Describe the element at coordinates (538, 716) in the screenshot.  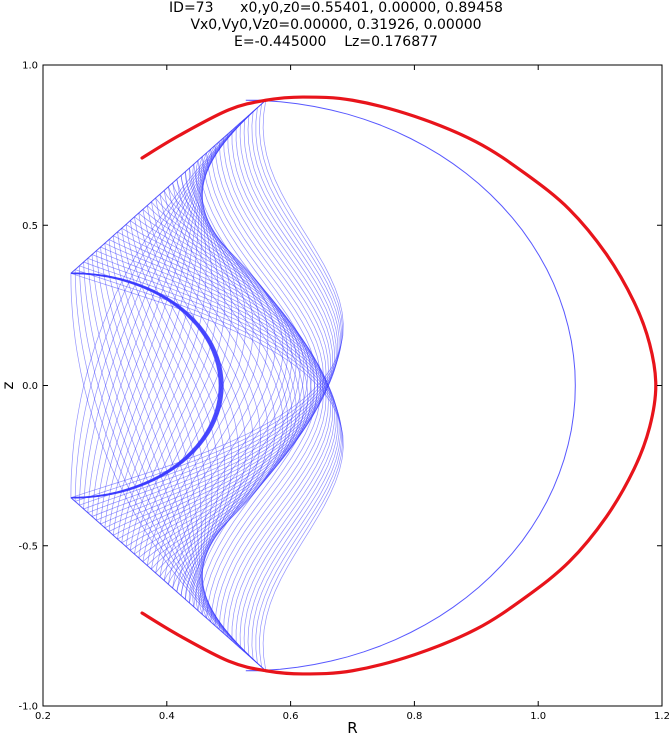
I see `x-tick-label: 1.0` at that location.